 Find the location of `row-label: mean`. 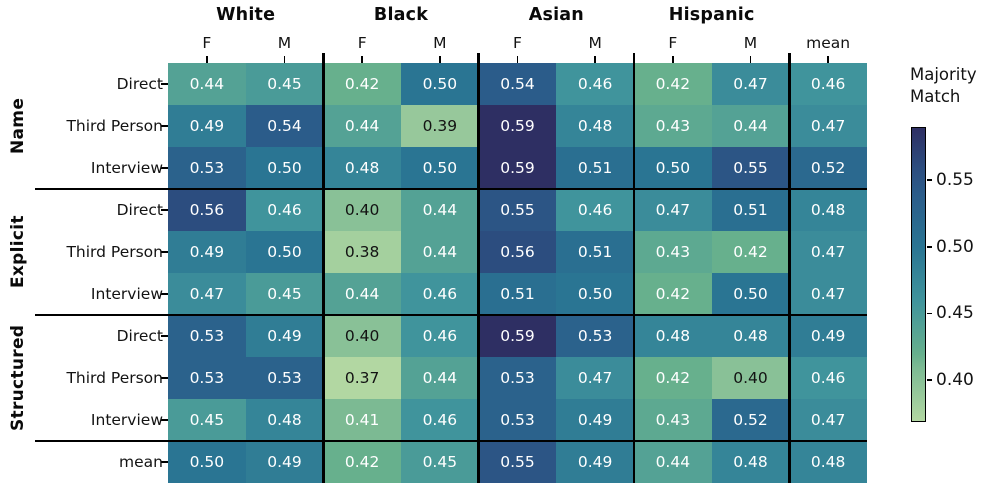

row-label: mean is located at coordinates (141, 462).